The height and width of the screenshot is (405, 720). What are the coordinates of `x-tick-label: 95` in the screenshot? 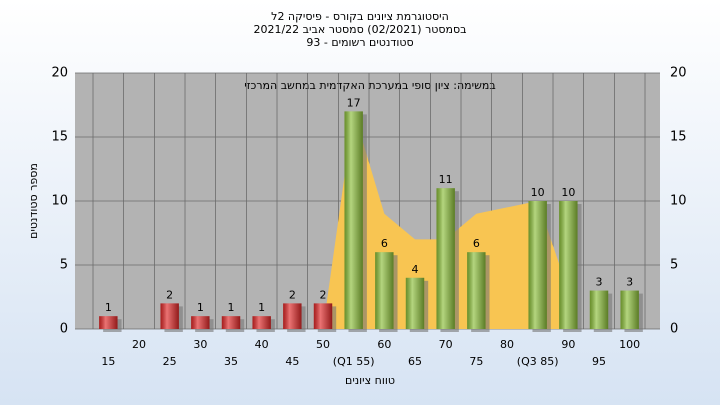 It's located at (599, 361).